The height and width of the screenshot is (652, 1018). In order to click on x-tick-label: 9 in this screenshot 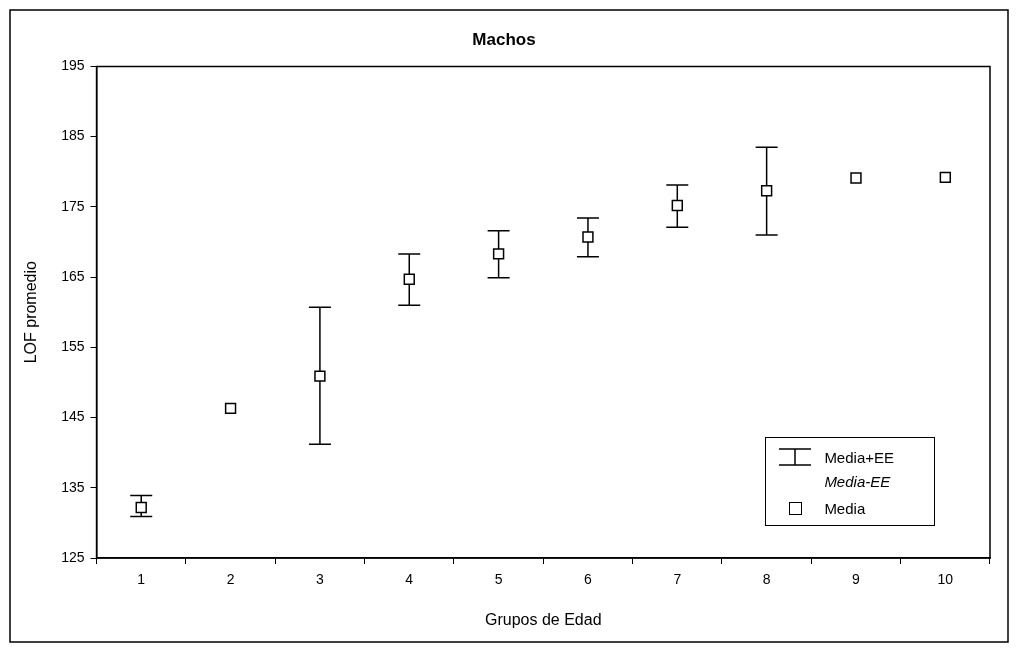, I will do `click(856, 579)`.